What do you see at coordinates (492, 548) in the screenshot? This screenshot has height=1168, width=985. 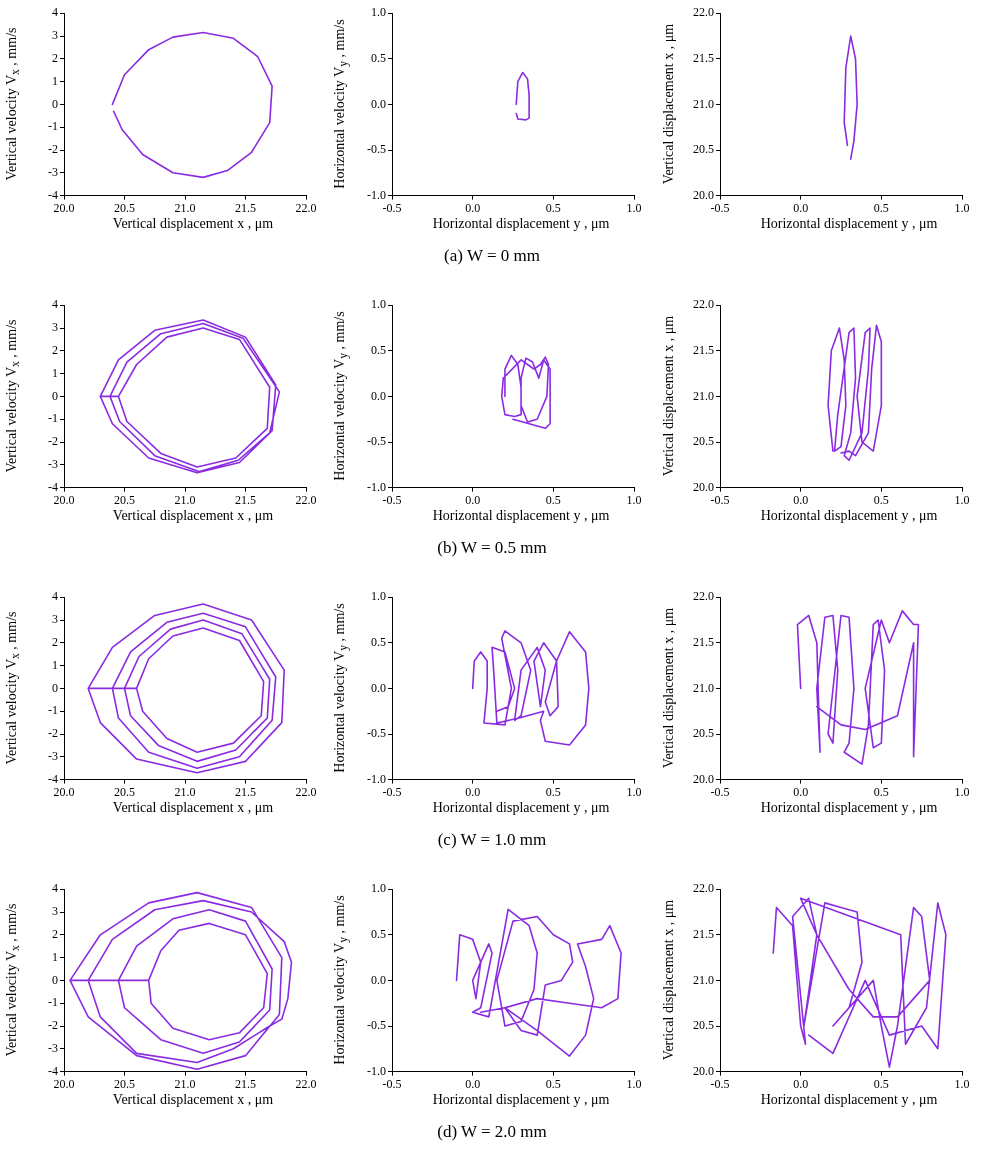 I see `text: (b) W = 0.5 mm` at bounding box center [492, 548].